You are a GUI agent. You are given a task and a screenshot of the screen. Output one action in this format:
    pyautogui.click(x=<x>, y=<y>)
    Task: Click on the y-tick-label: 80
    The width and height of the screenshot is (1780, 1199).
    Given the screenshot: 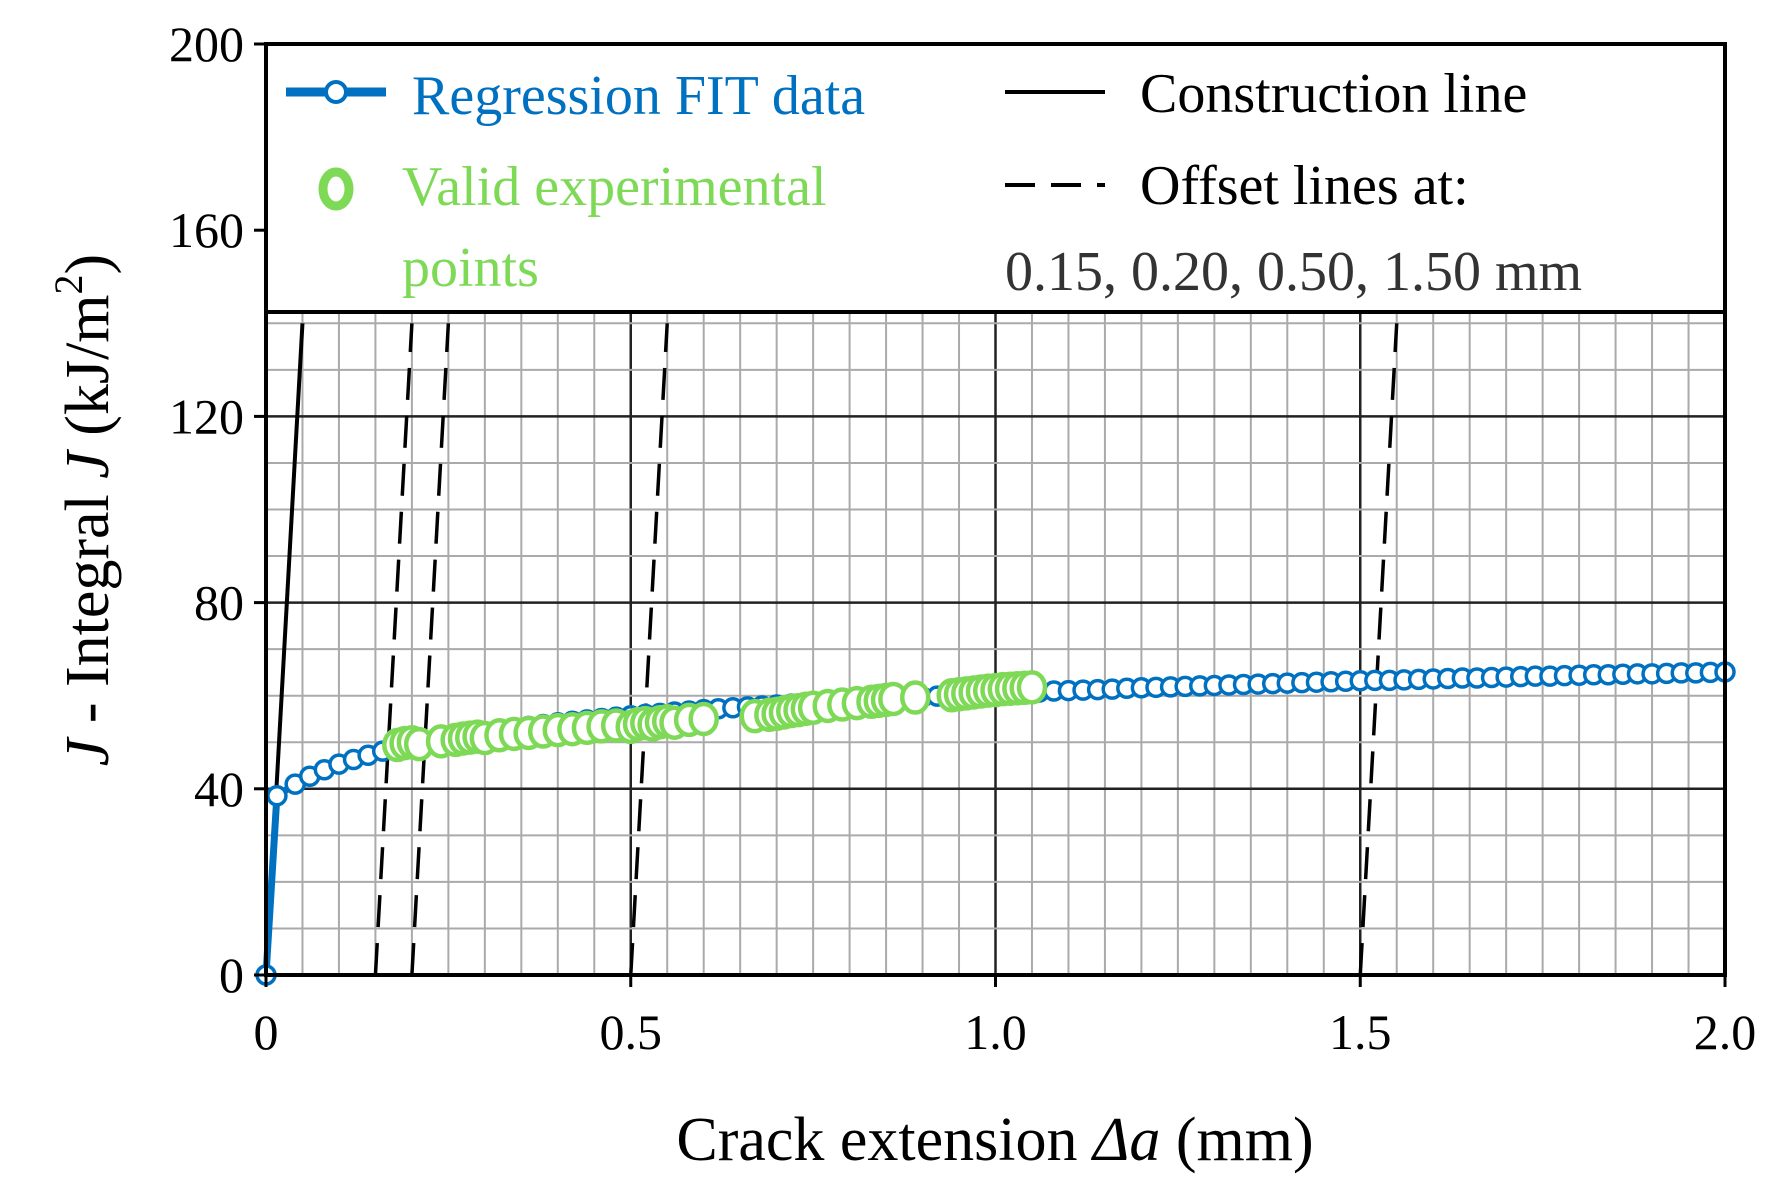 What is the action you would take?
    pyautogui.click(x=219, y=603)
    